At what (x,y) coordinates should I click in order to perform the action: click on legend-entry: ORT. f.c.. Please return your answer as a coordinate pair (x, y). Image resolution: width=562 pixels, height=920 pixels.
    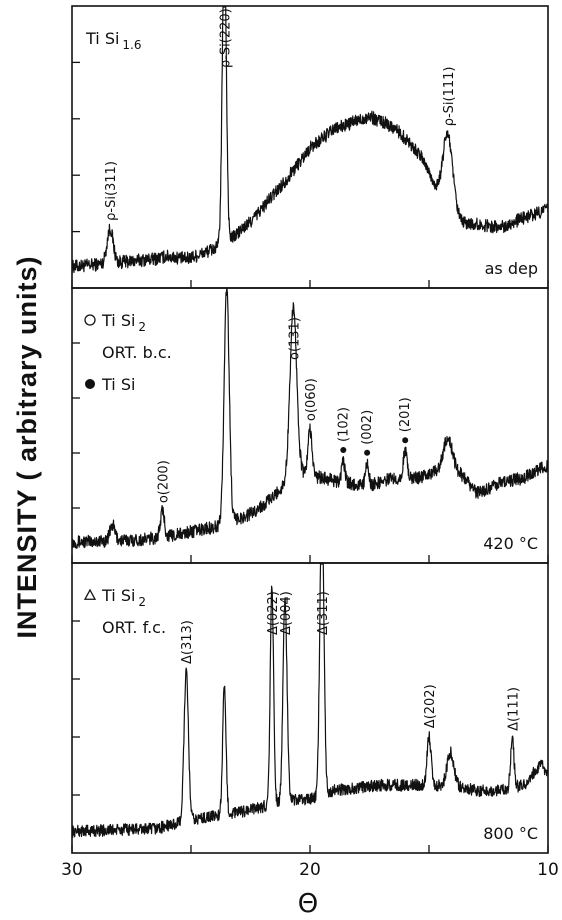
    Looking at the image, I should click on (134, 627).